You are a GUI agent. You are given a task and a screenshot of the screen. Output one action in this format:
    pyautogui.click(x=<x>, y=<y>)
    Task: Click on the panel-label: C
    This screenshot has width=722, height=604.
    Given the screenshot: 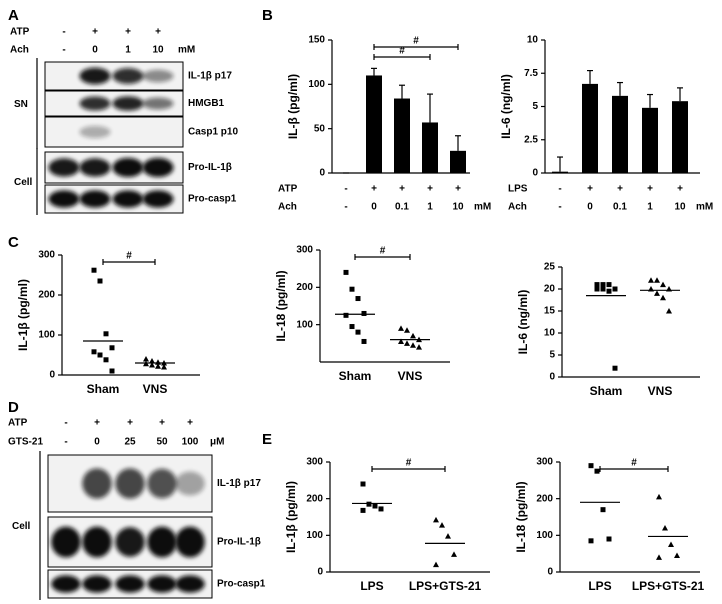 What is the action you would take?
    pyautogui.click(x=13, y=242)
    